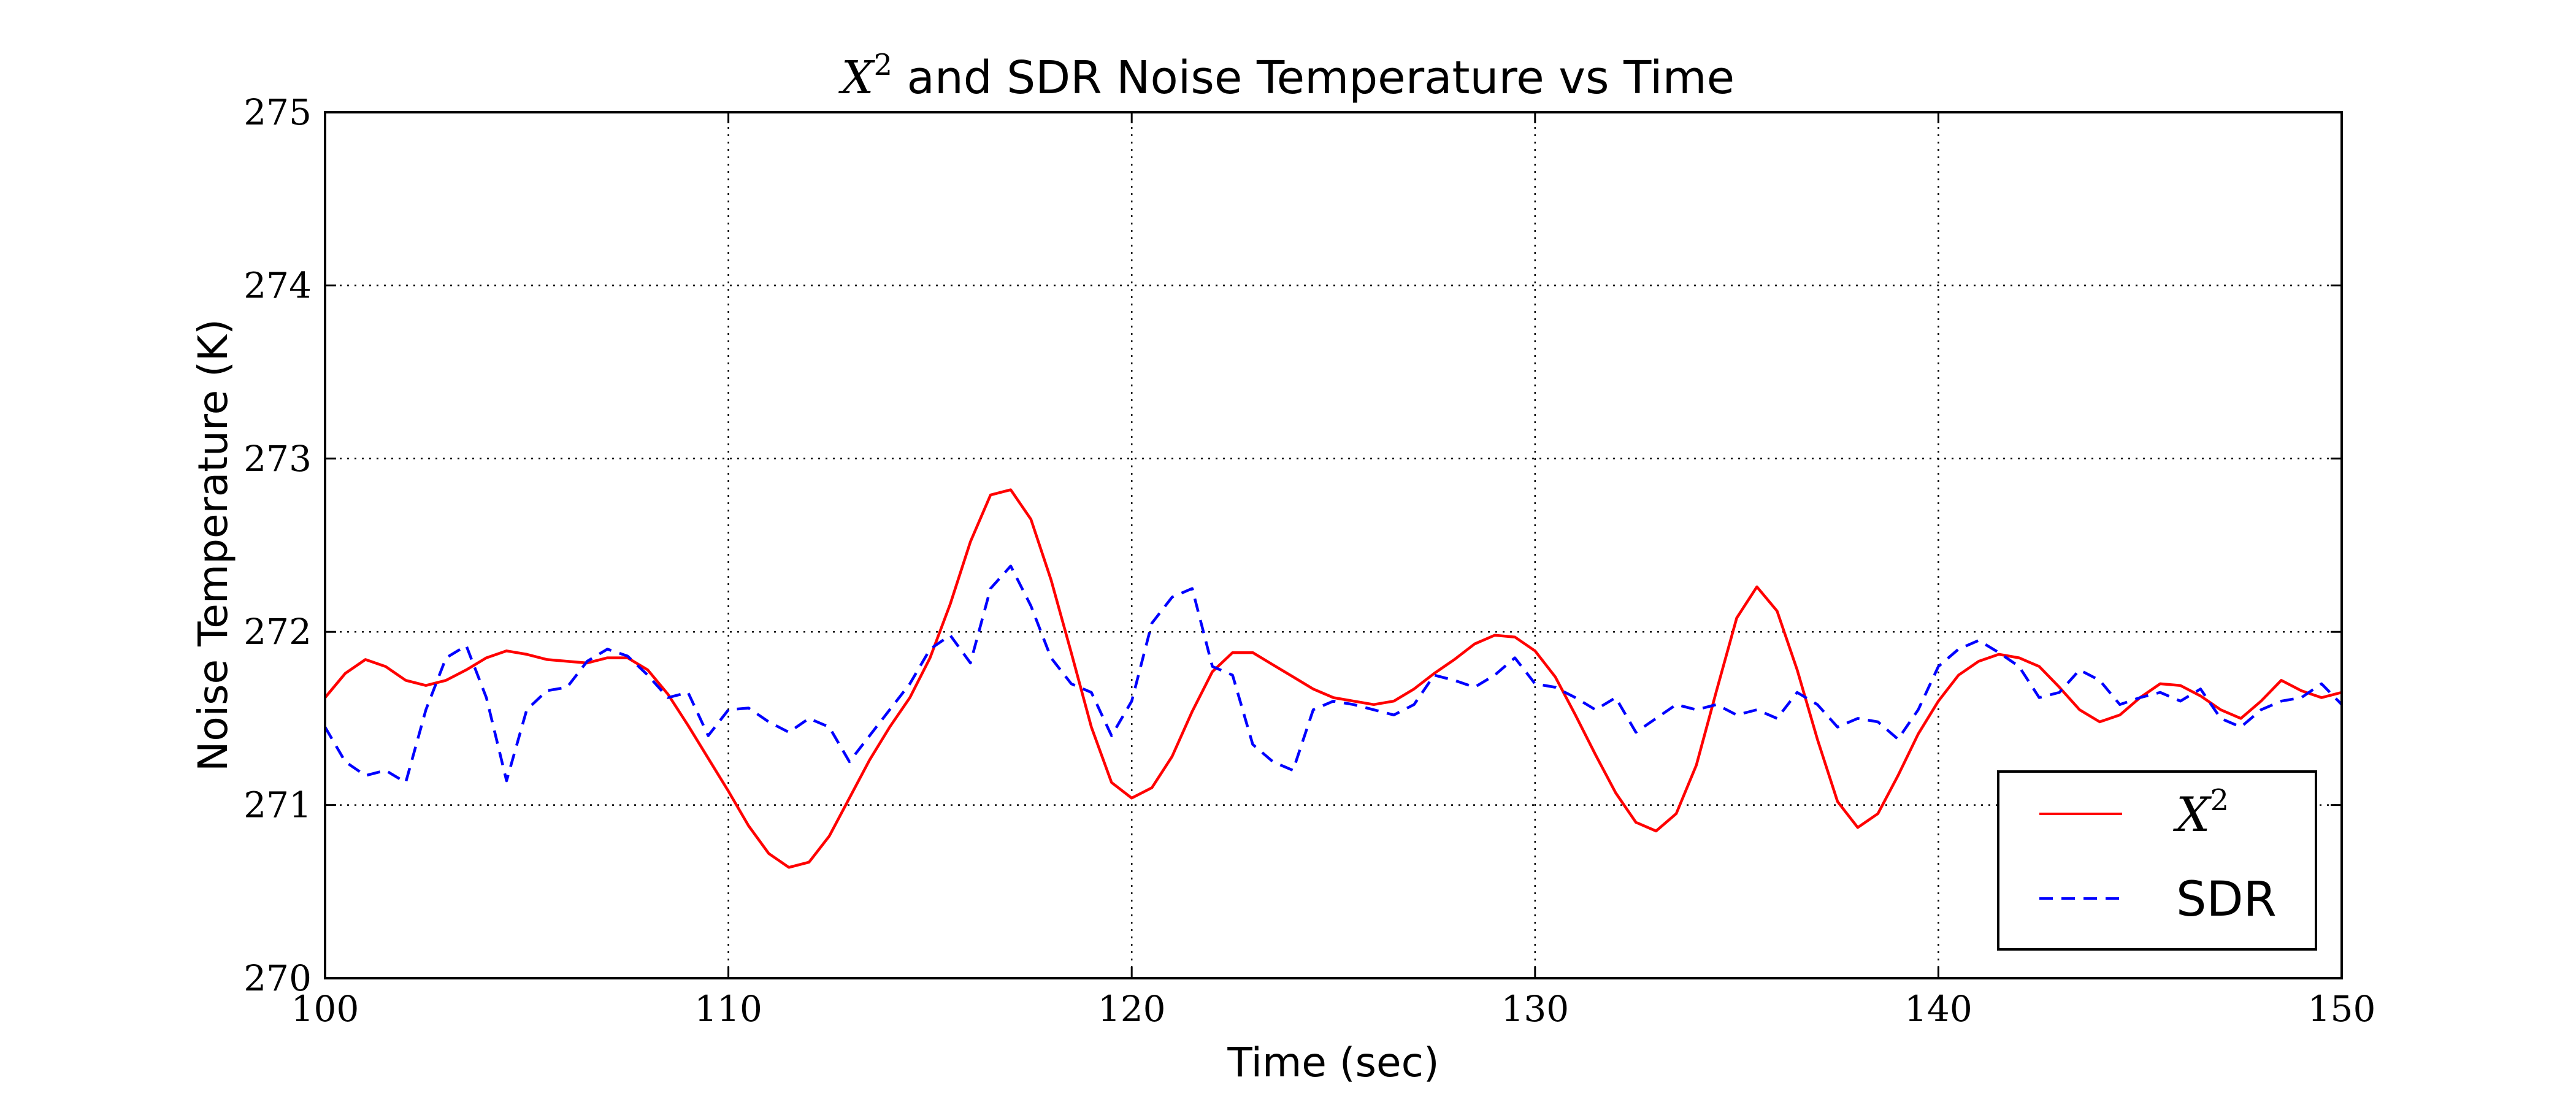  Describe the element at coordinates (1313, 78) in the screenshot. I see `title-text: and SDR Noise Temperature vs Time` at that location.